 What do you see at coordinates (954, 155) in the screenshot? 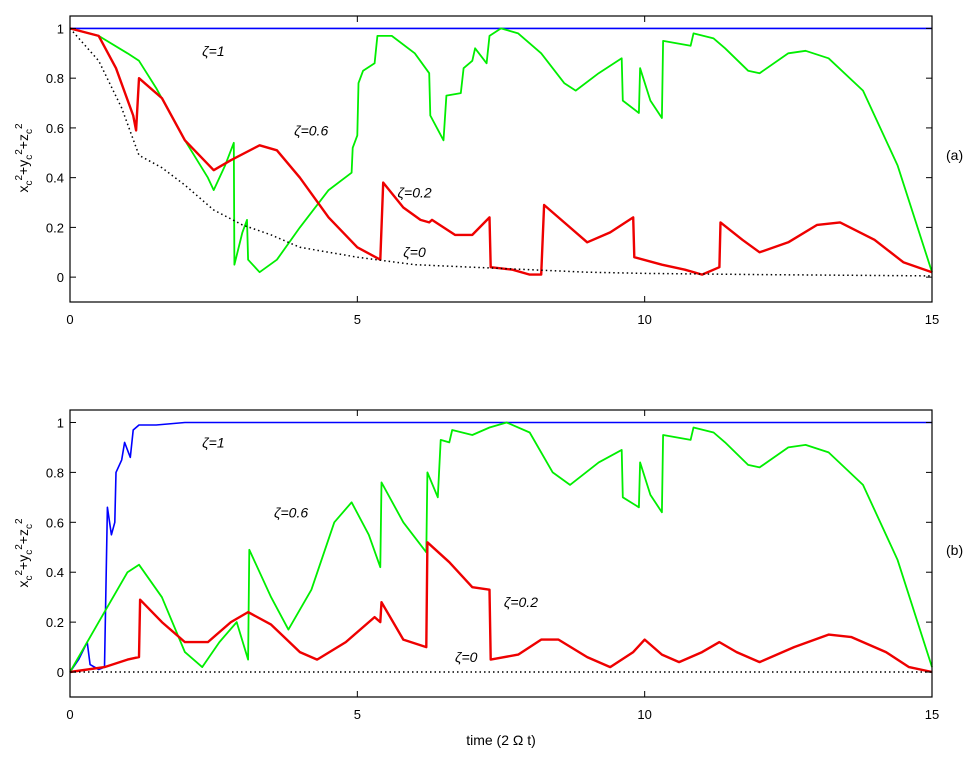
I see `panel-label: (a)` at bounding box center [954, 155].